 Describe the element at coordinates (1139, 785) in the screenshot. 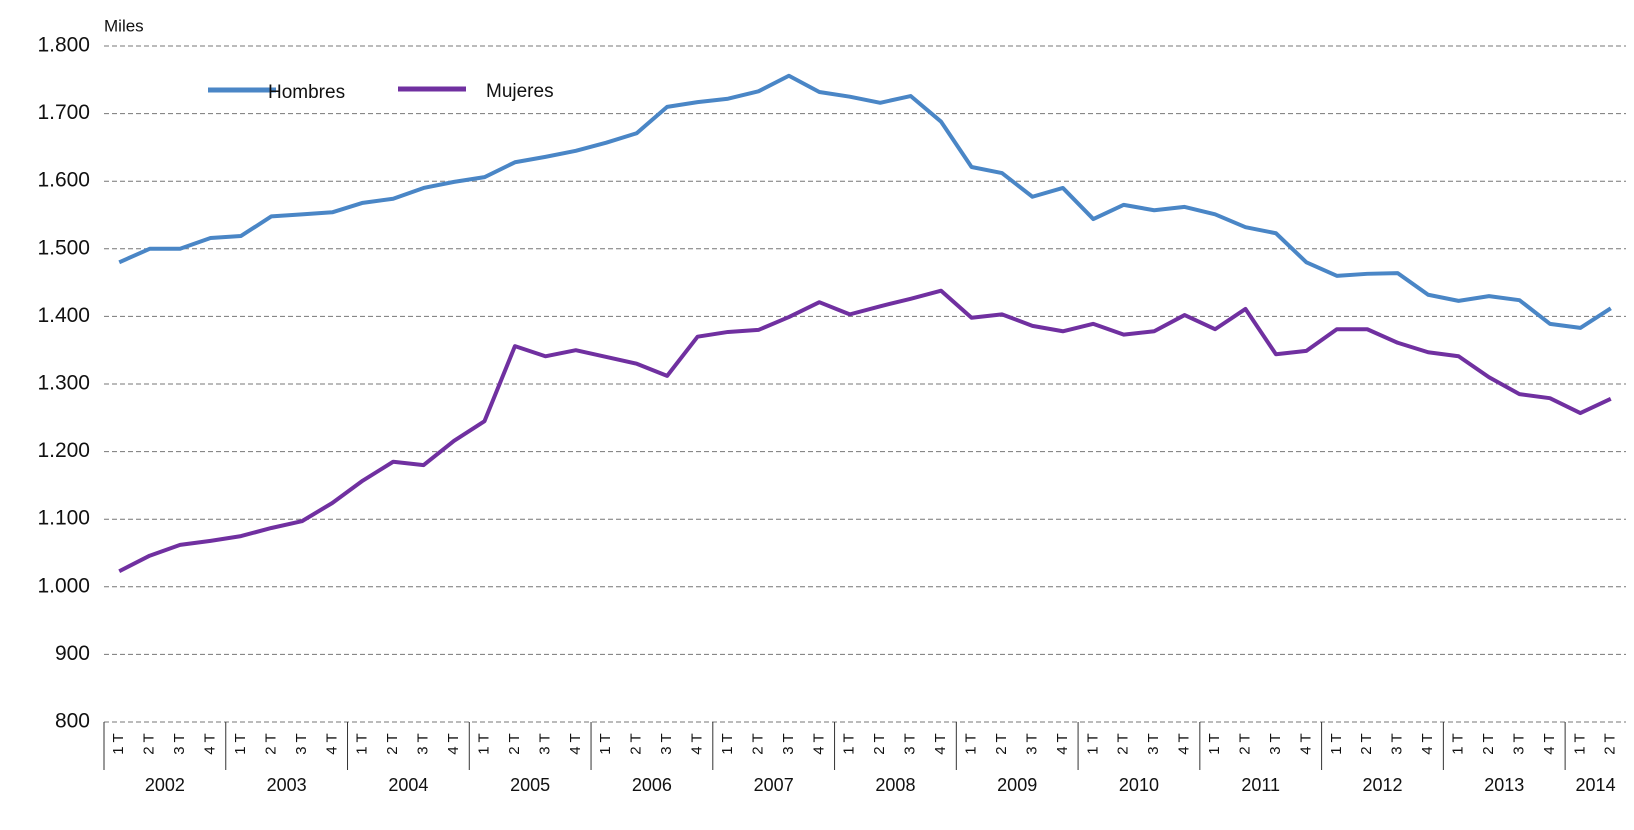

I see `year-label: 2010` at that location.